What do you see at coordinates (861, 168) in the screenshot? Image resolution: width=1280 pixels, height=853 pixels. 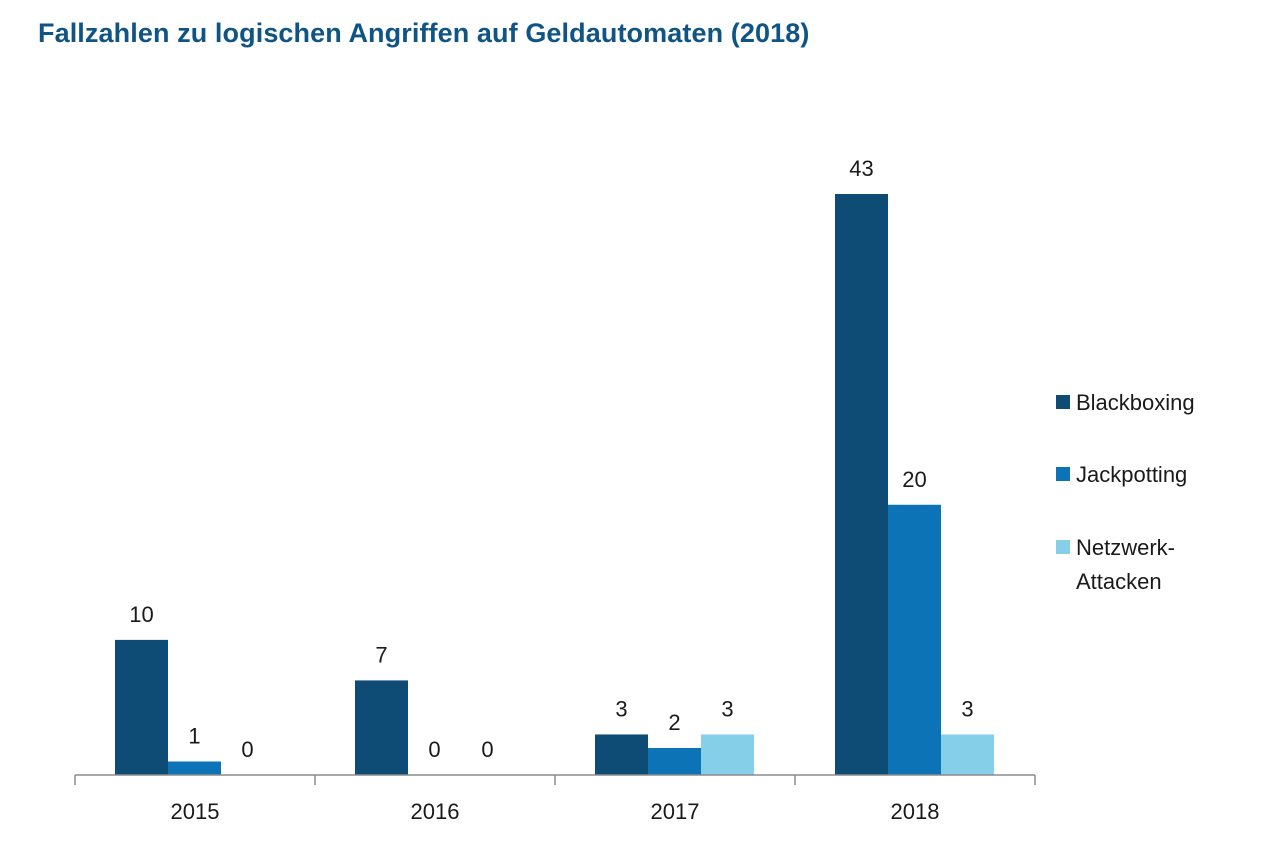 I see `value-label: 43` at bounding box center [861, 168].